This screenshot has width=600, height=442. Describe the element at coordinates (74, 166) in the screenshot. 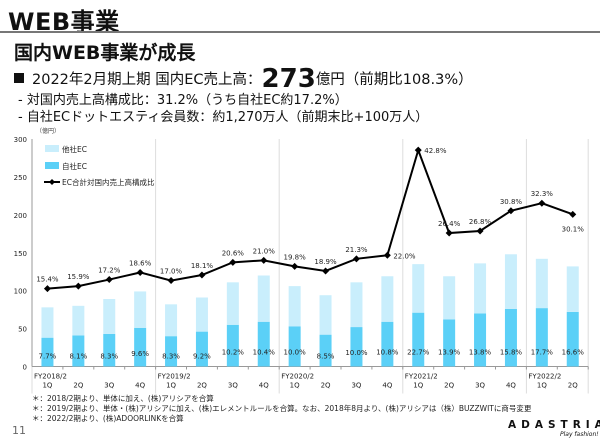

I see `legend-own-ec-label: 自社EC` at that location.